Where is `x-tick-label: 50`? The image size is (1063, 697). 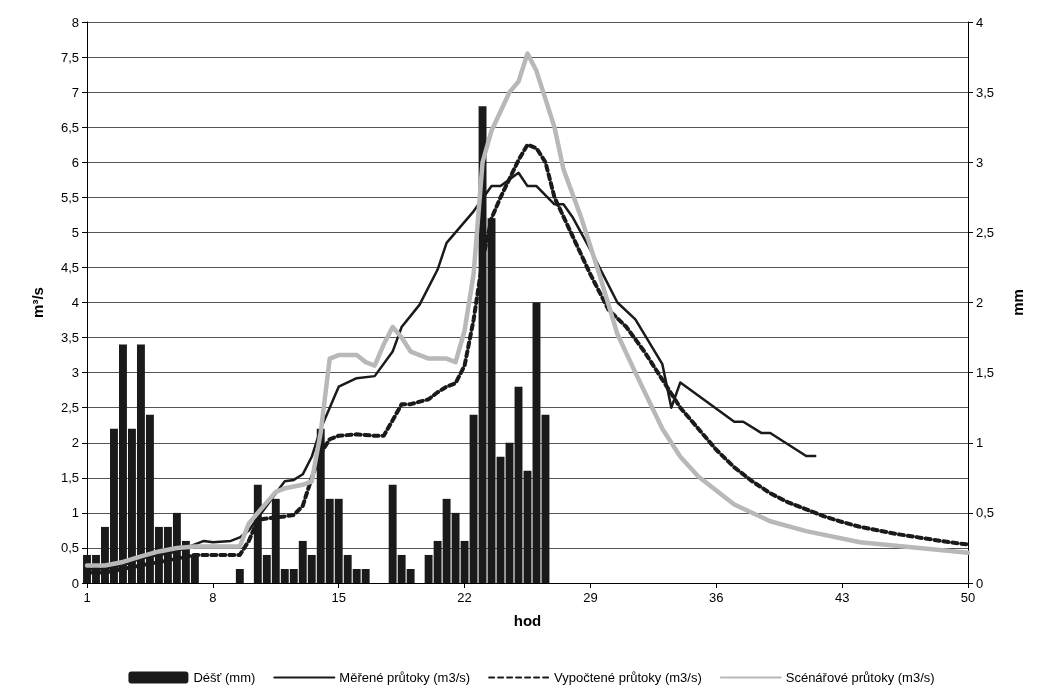 x-tick-label: 50 is located at coordinates (968, 597).